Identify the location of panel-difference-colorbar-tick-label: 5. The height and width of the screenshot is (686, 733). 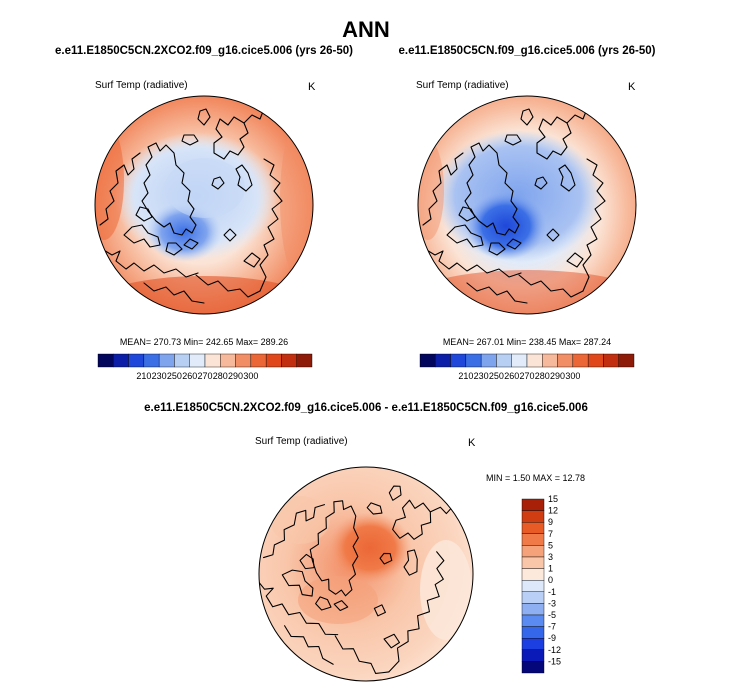
(550, 545).